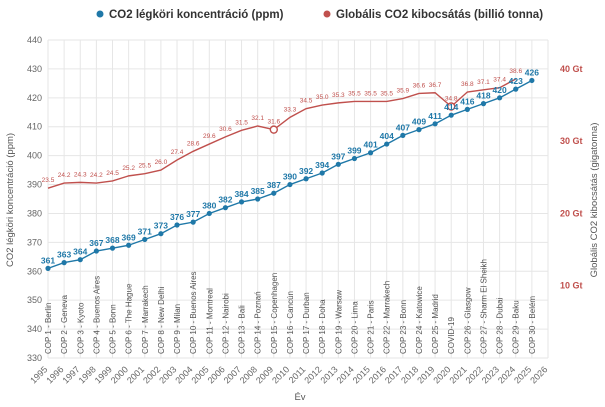 The width and height of the screenshot is (605, 407). What do you see at coordinates (425, 374) in the screenshot?
I see `x-tick-label: 2019` at bounding box center [425, 374].